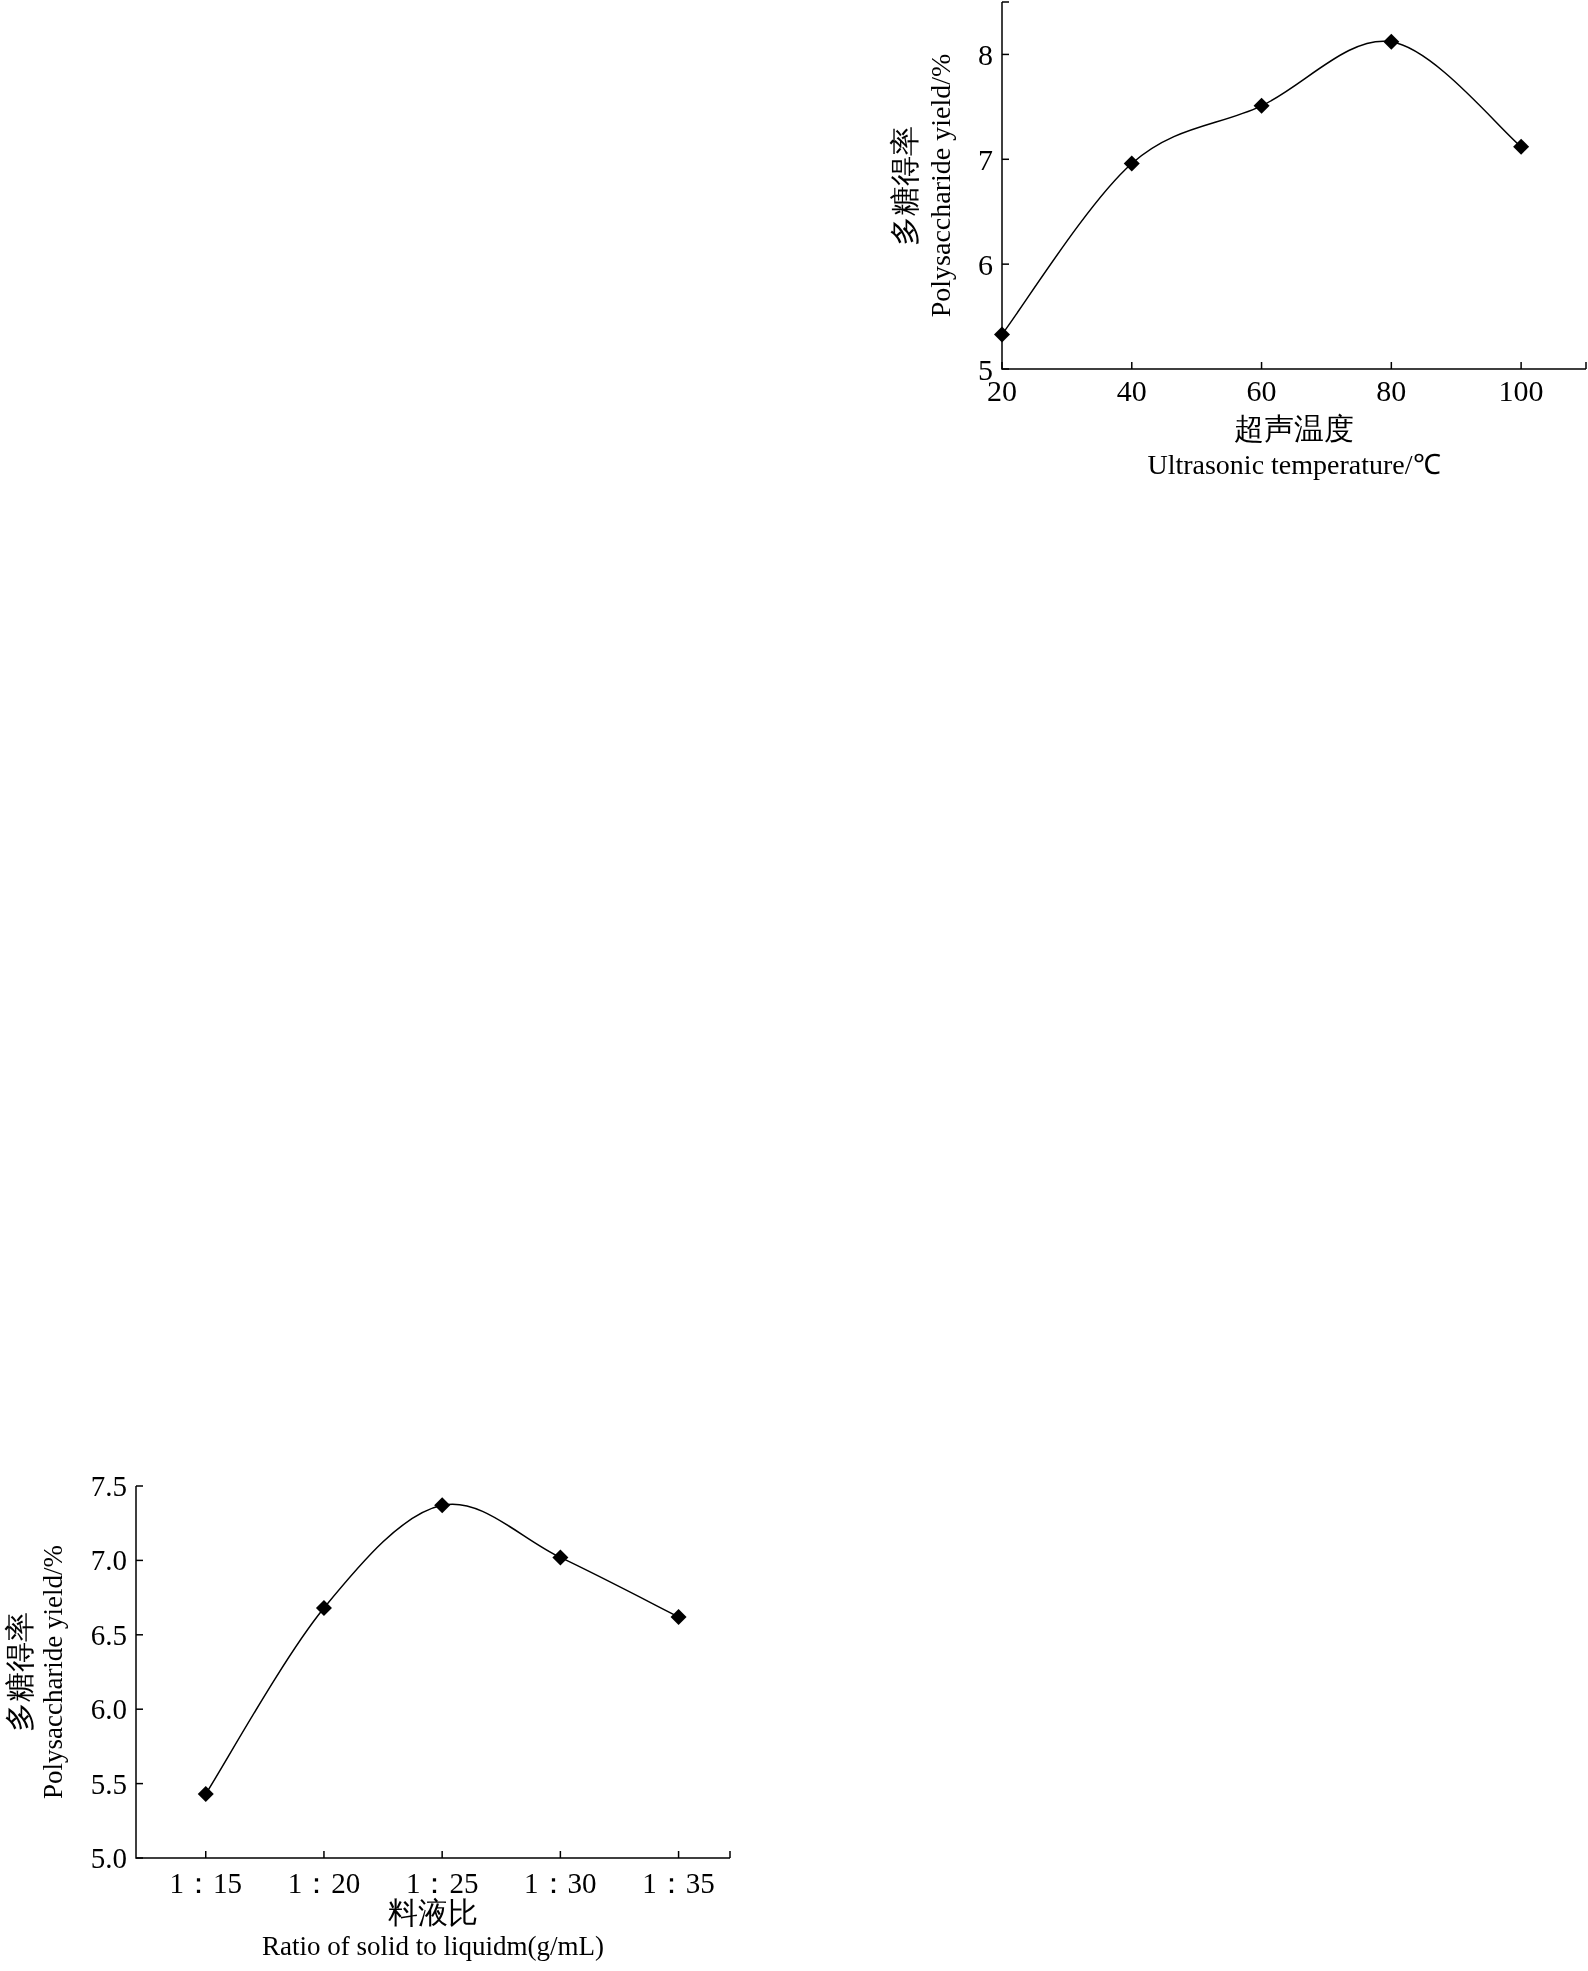 This screenshot has height=1971, width=1588. I want to click on y-tick-label: 7.0, so click(108, 1560).